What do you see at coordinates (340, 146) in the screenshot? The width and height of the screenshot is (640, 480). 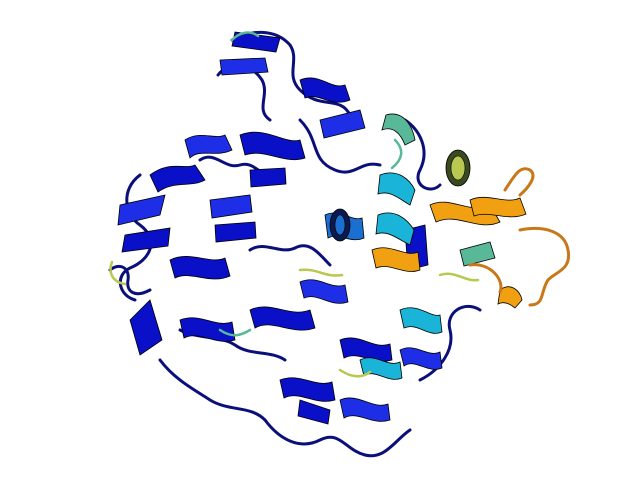 I see `loop-upper-mid` at bounding box center [340, 146].